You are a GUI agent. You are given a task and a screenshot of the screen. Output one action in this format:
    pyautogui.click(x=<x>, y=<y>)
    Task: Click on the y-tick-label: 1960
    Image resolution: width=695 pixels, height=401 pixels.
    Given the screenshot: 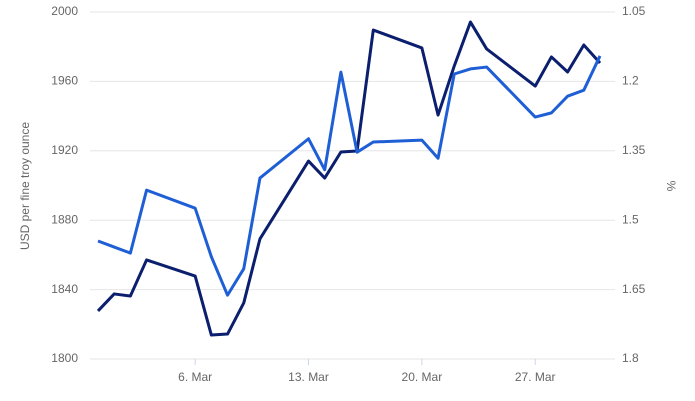 What is the action you would take?
    pyautogui.click(x=64, y=81)
    